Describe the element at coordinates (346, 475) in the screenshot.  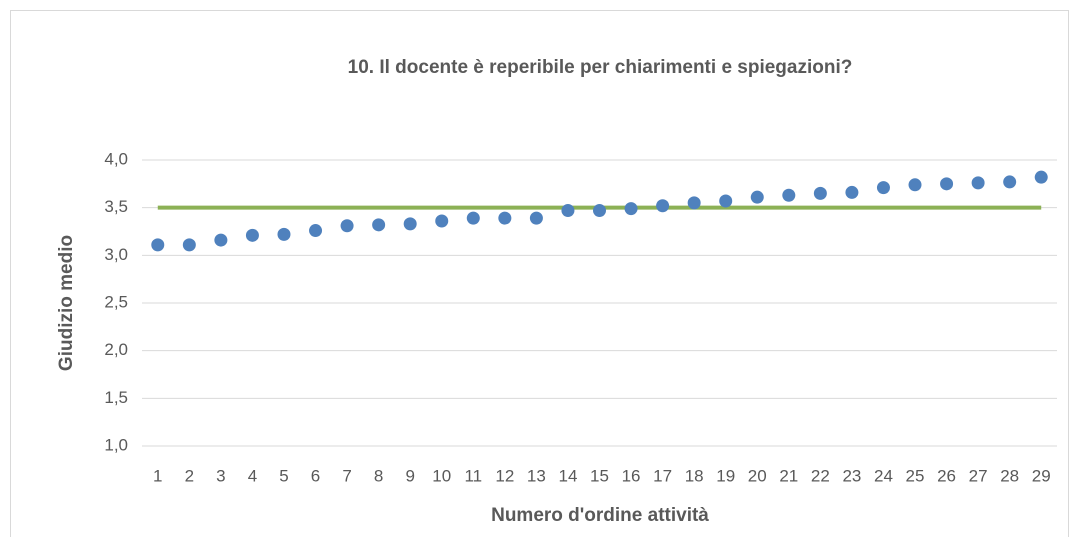
I see `x-tick-label: 7` at that location.